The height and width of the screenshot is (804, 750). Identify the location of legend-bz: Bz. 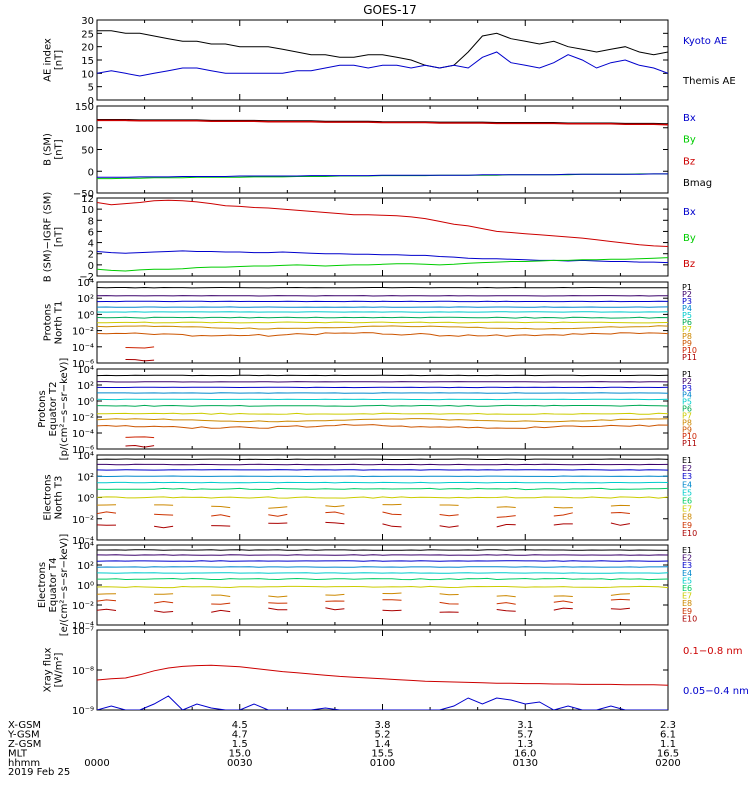
(689, 161).